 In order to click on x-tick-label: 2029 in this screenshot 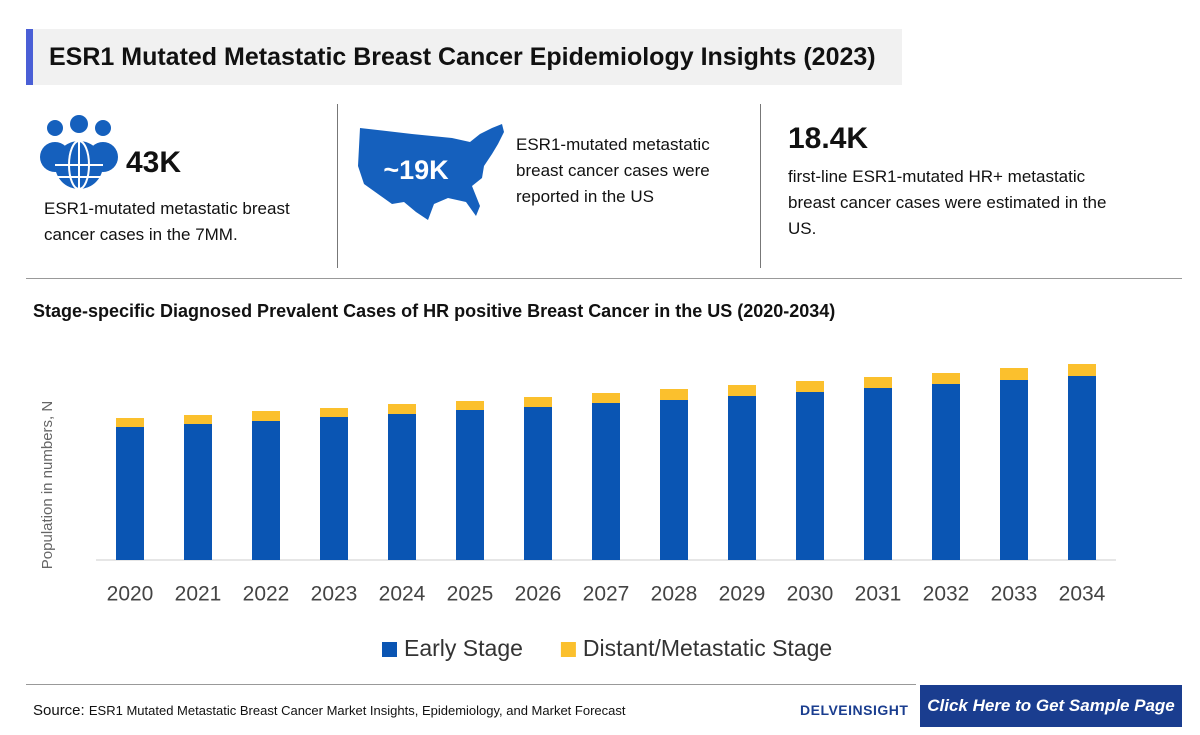, I will do `click(742, 594)`.